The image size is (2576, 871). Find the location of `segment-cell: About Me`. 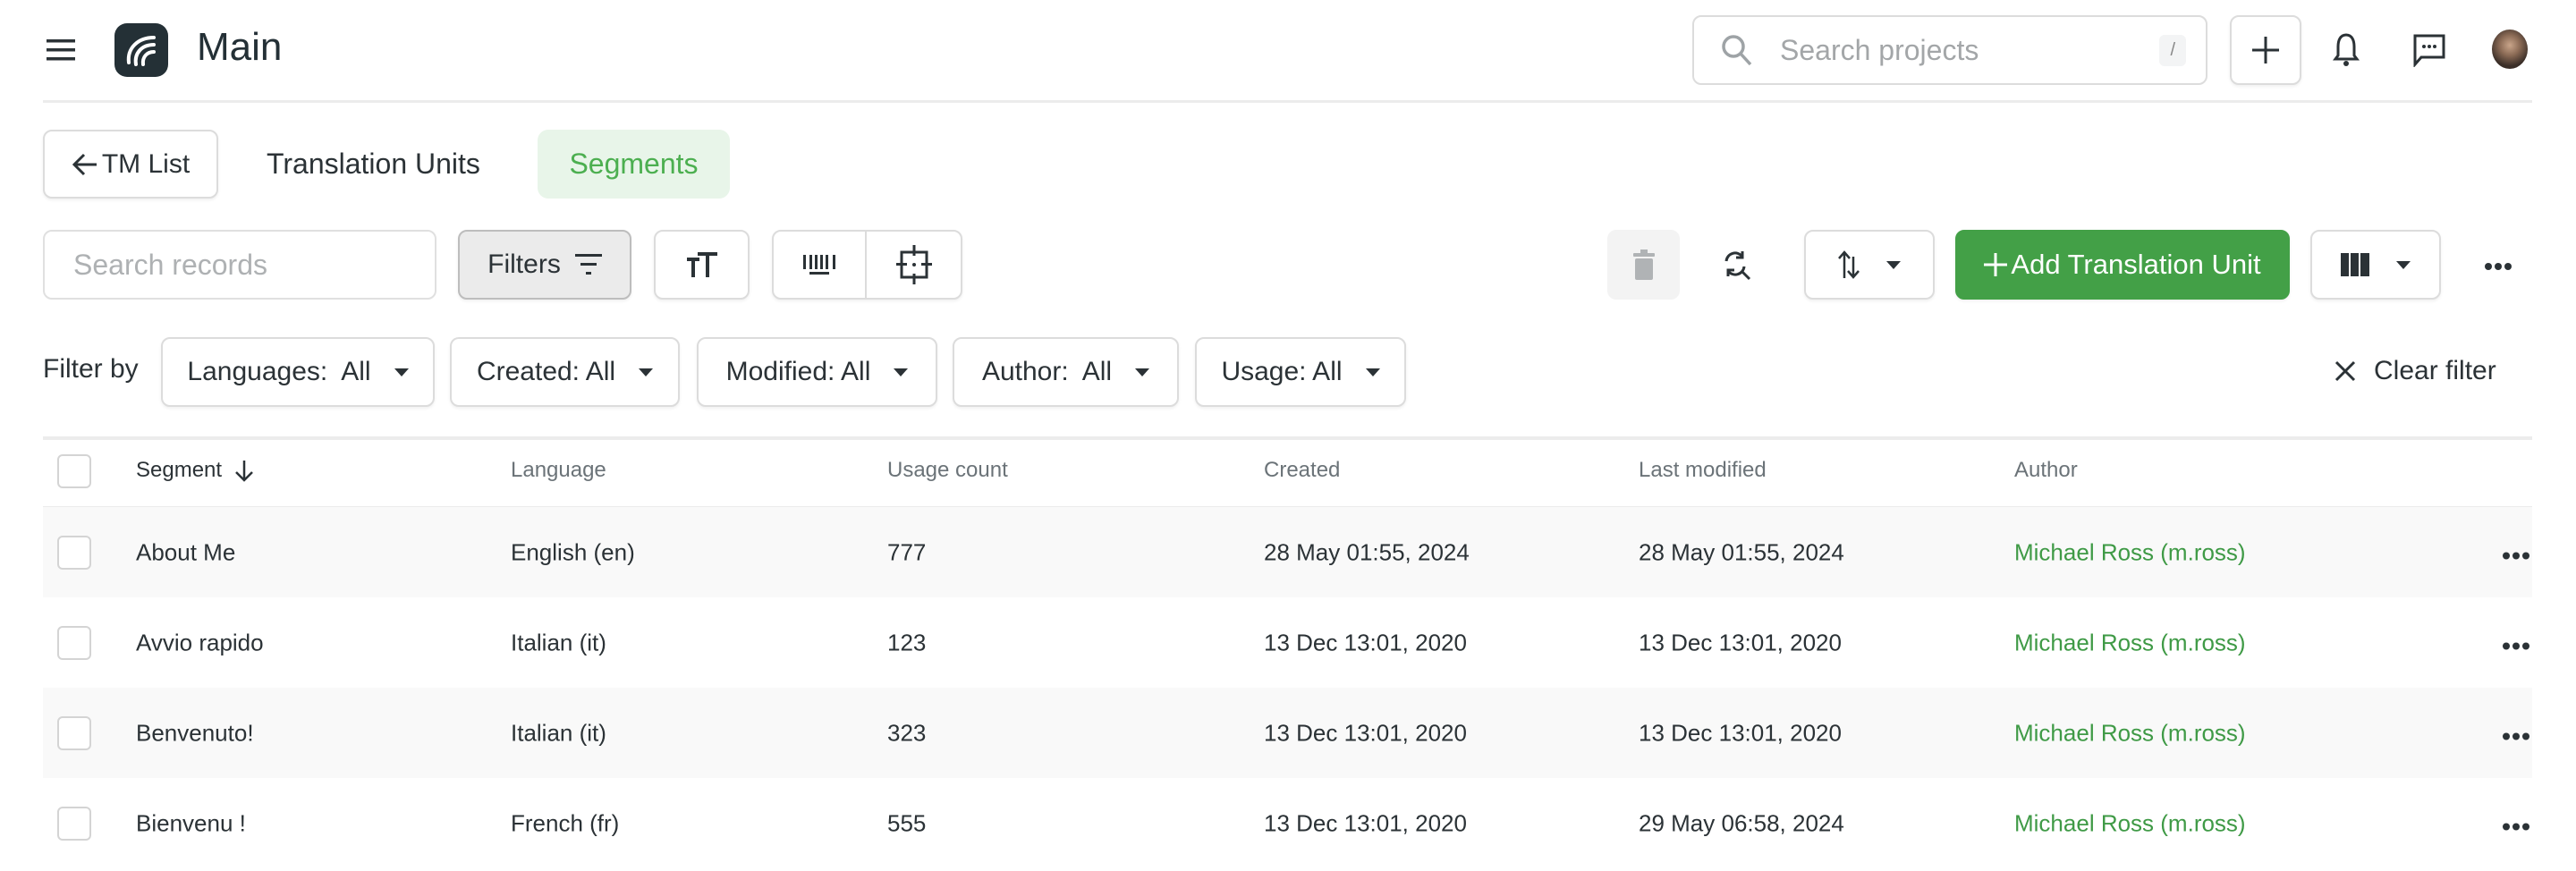

segment-cell: About Me is located at coordinates (186, 551).